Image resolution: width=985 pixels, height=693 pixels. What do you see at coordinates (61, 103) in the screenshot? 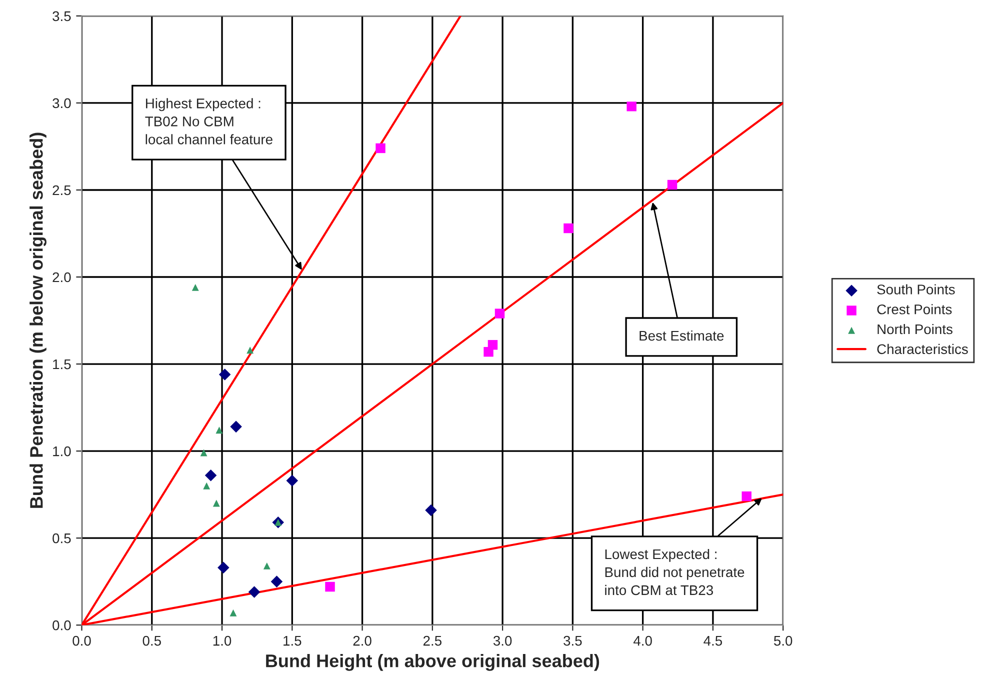
I see `y-tick-label: 3.0` at bounding box center [61, 103].